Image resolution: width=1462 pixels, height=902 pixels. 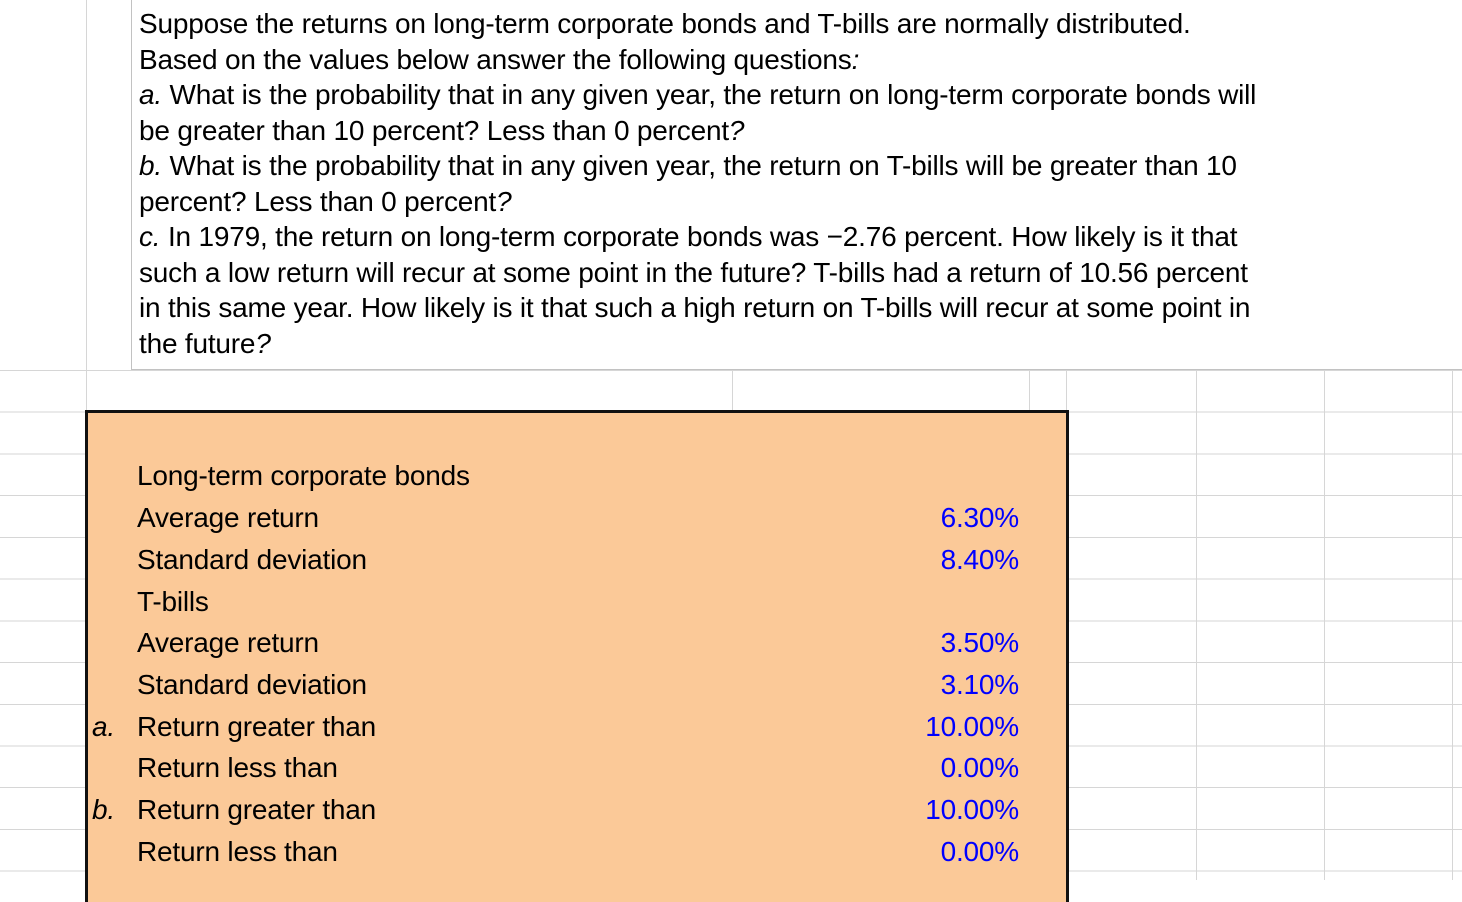 What do you see at coordinates (980, 643) in the screenshot?
I see `row-value-cell: 3.50%` at bounding box center [980, 643].